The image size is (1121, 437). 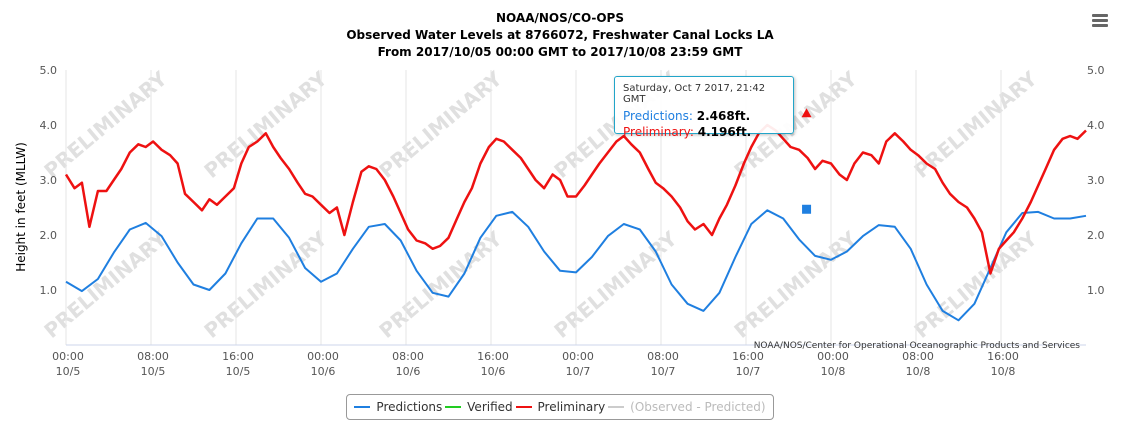 What do you see at coordinates (806, 161) in the screenshot?
I see `highlight-markers` at bounding box center [806, 161].